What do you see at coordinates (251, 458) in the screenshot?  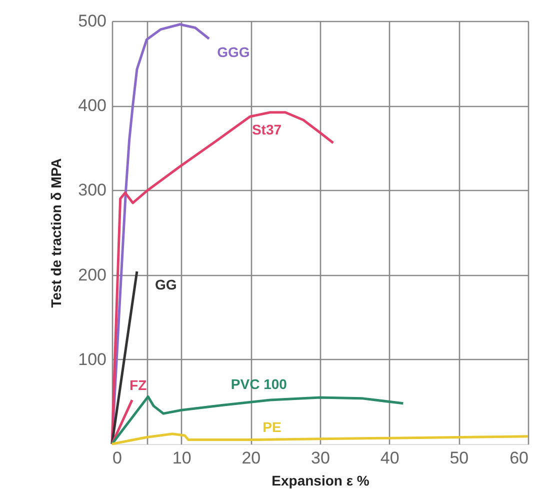 I see `x-tick-label: 20` at bounding box center [251, 458].